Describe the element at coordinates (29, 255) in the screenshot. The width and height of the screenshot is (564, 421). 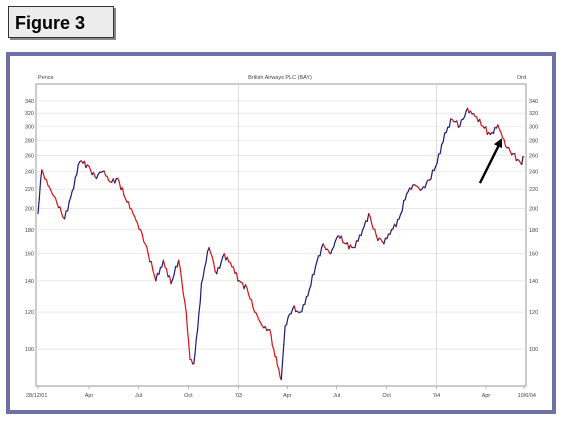
I see `y-tick-label-left: 160` at that location.